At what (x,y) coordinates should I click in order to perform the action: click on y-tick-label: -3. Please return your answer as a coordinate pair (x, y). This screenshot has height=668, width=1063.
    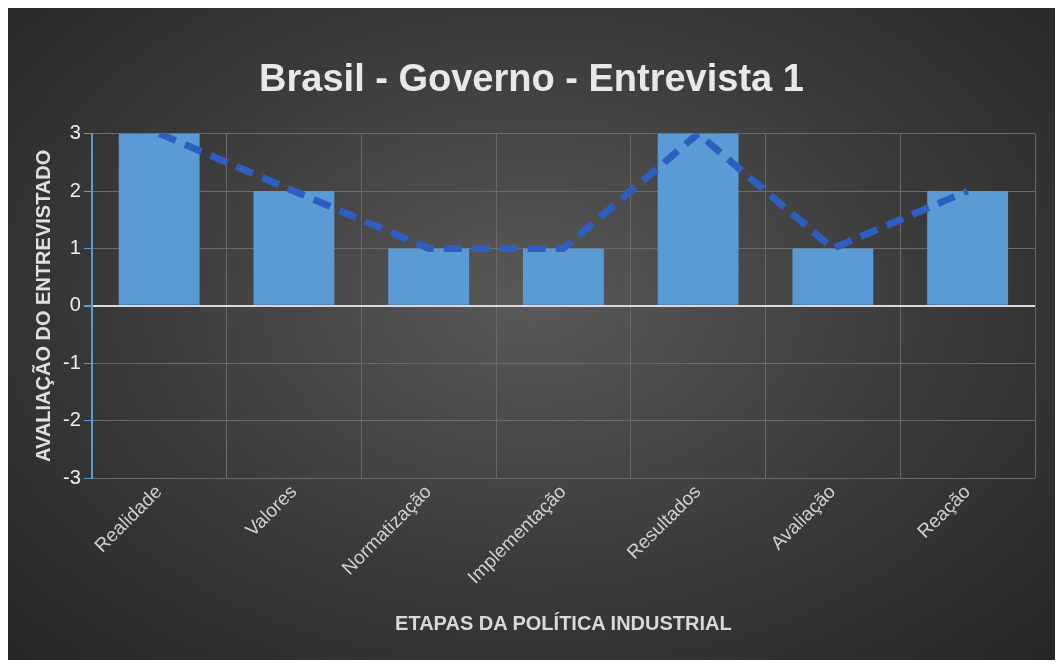
    Looking at the image, I should click on (71, 476).